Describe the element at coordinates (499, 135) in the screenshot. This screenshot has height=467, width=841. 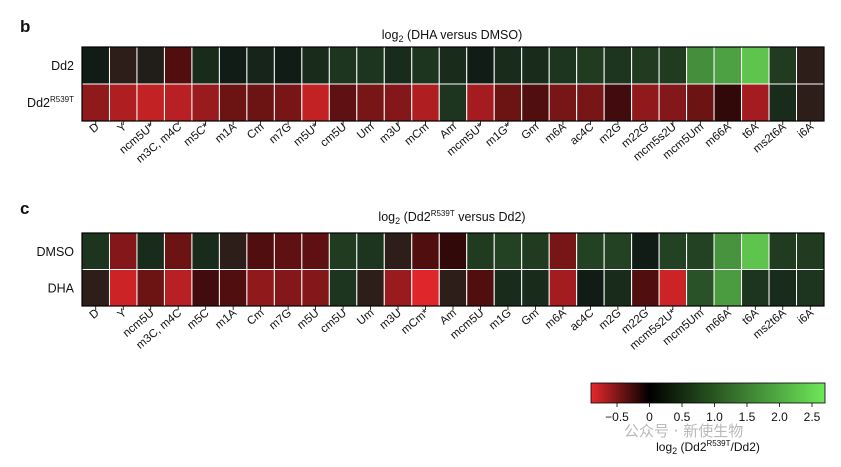
I see `column-label: m1G*` at that location.